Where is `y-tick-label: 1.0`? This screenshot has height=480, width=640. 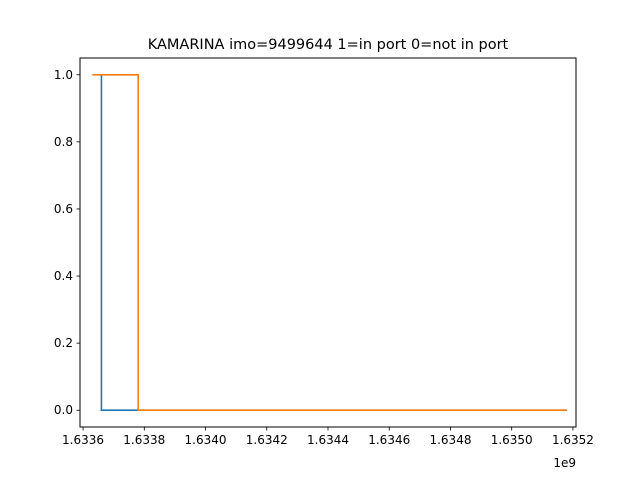 y-tick-label: 1.0 is located at coordinates (63, 75).